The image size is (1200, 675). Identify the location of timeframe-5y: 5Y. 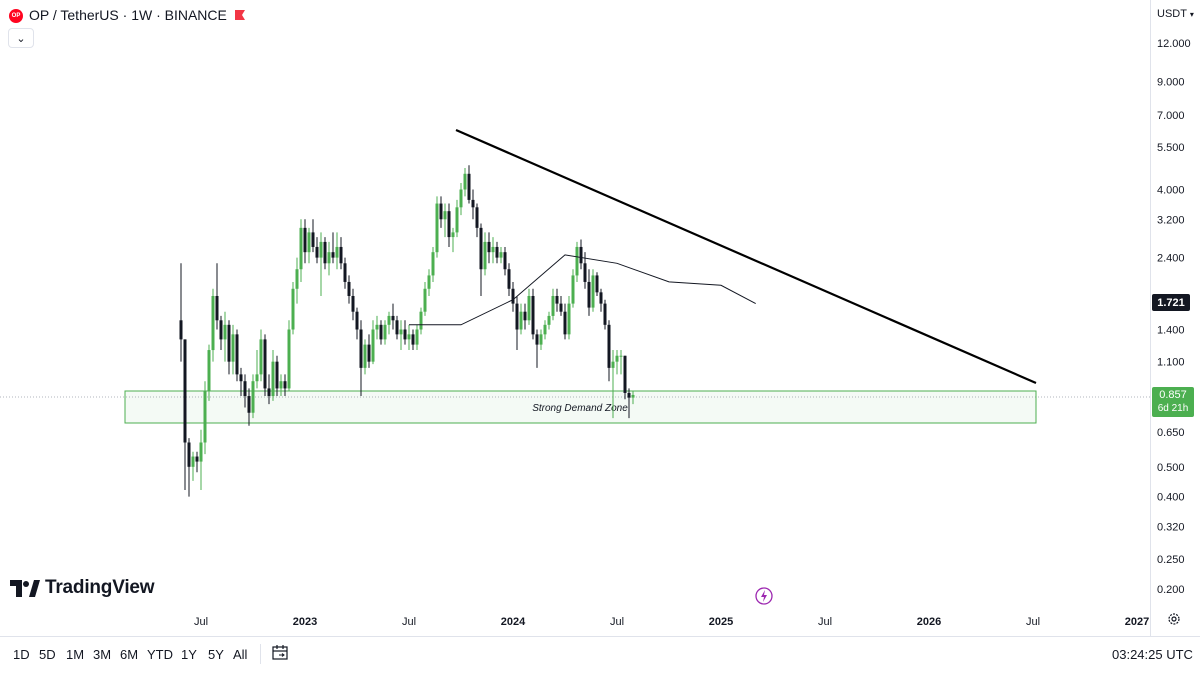
(216, 654).